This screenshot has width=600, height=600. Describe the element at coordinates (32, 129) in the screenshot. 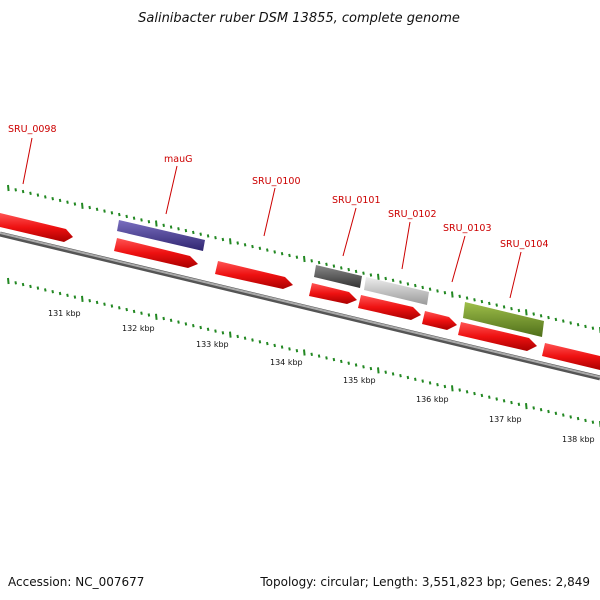

I see `gene-label-SRU_0098: SRU_0098` at that location.